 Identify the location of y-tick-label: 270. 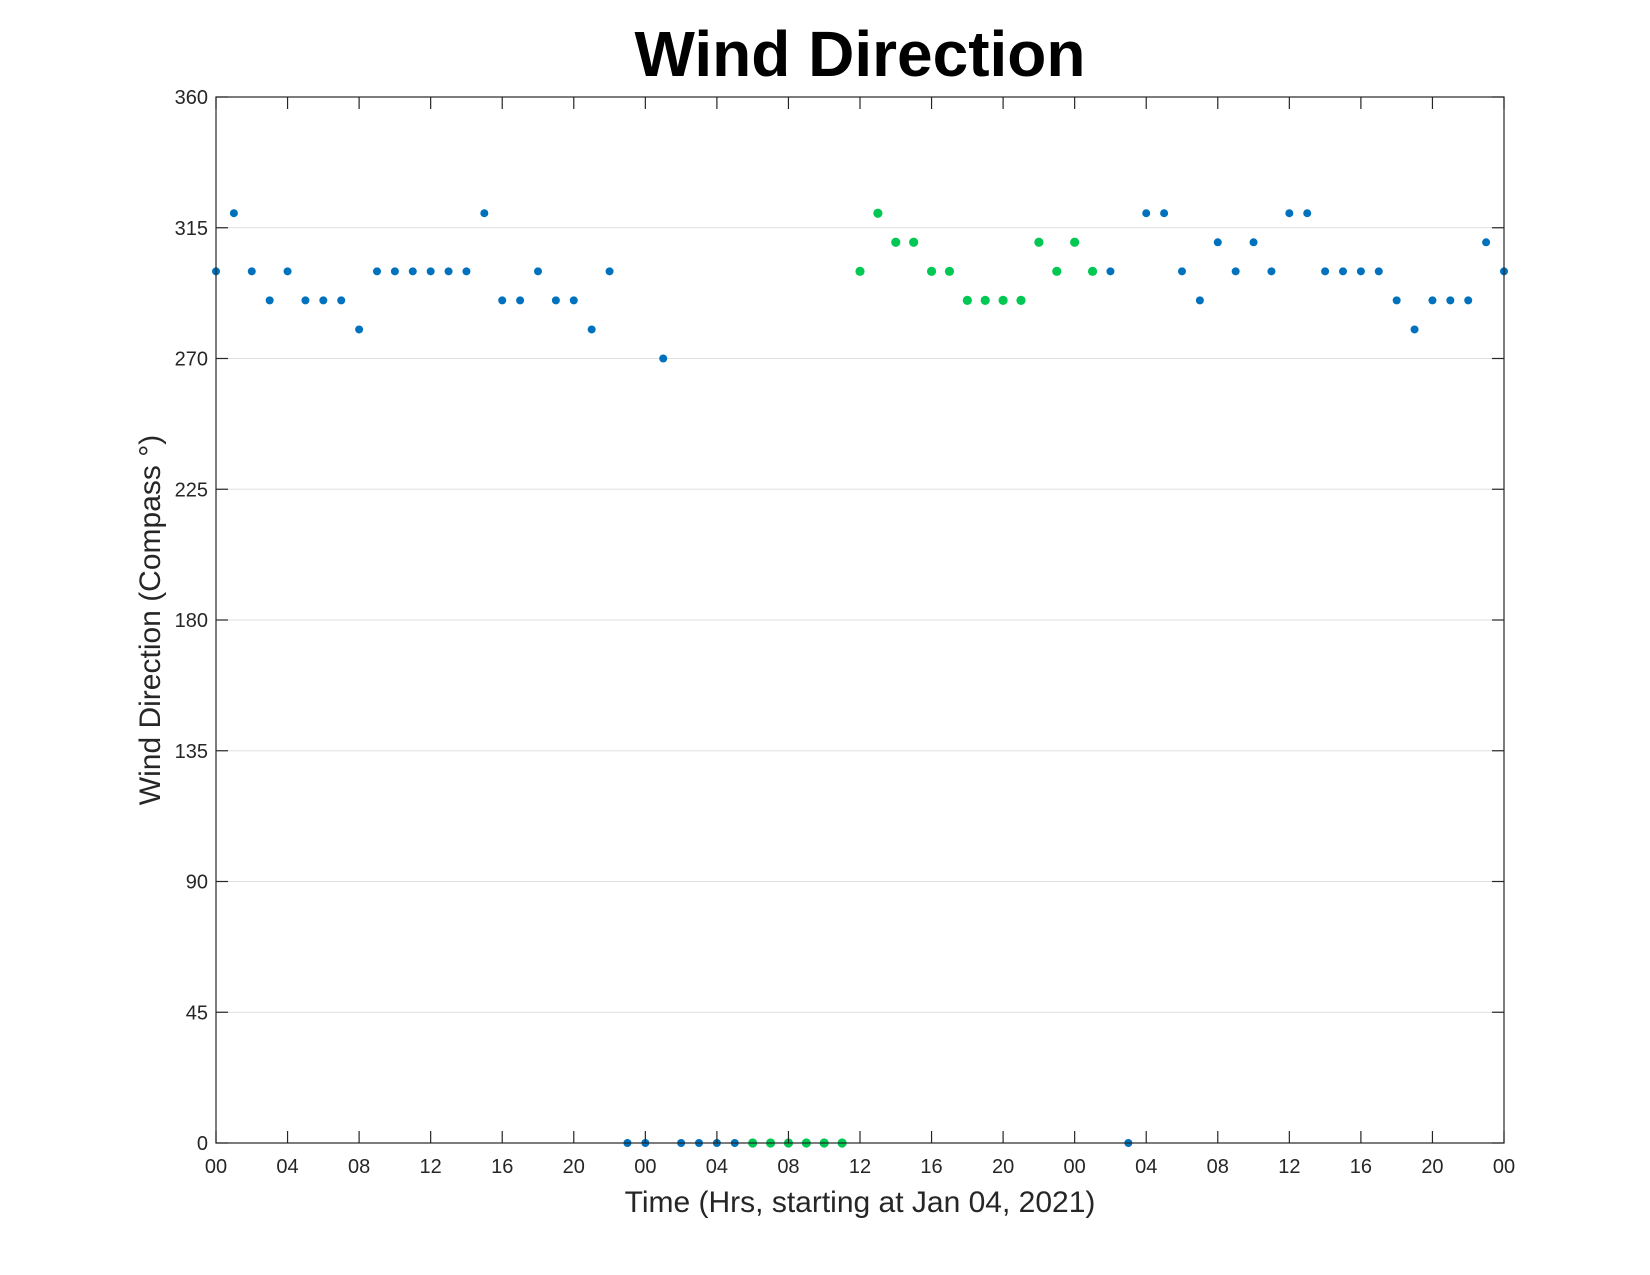
(191, 360).